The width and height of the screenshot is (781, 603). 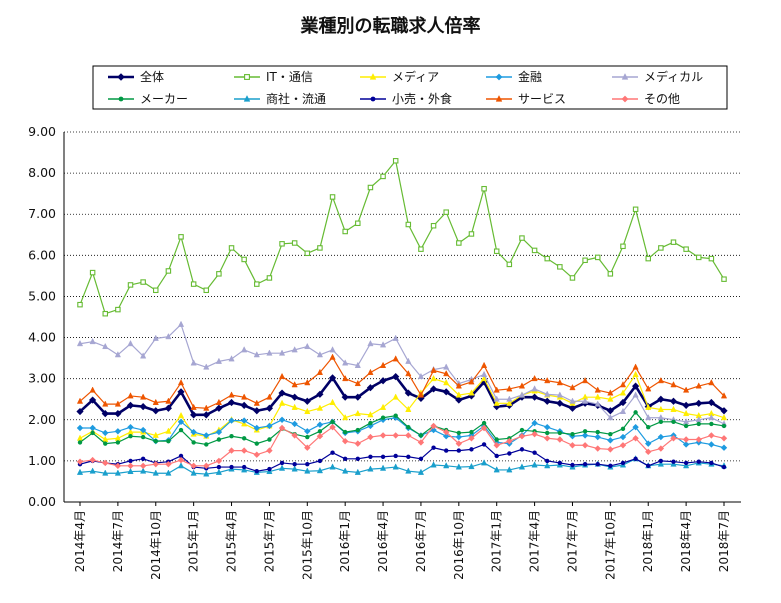 What do you see at coordinates (296, 98) in the screenshot?
I see `legend-label: 商社・流通` at bounding box center [296, 98].